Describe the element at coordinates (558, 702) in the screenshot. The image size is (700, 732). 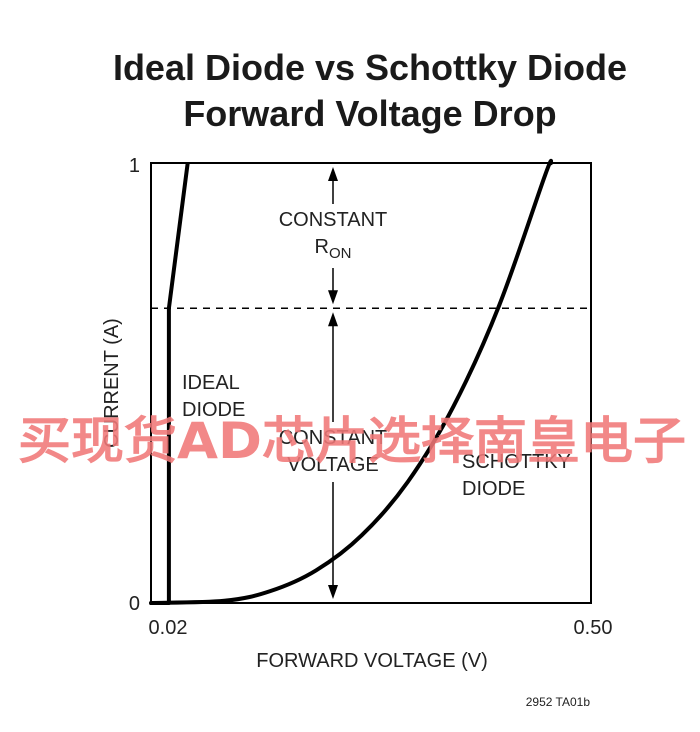
I see `figure-code: 2952 TA01b` at that location.